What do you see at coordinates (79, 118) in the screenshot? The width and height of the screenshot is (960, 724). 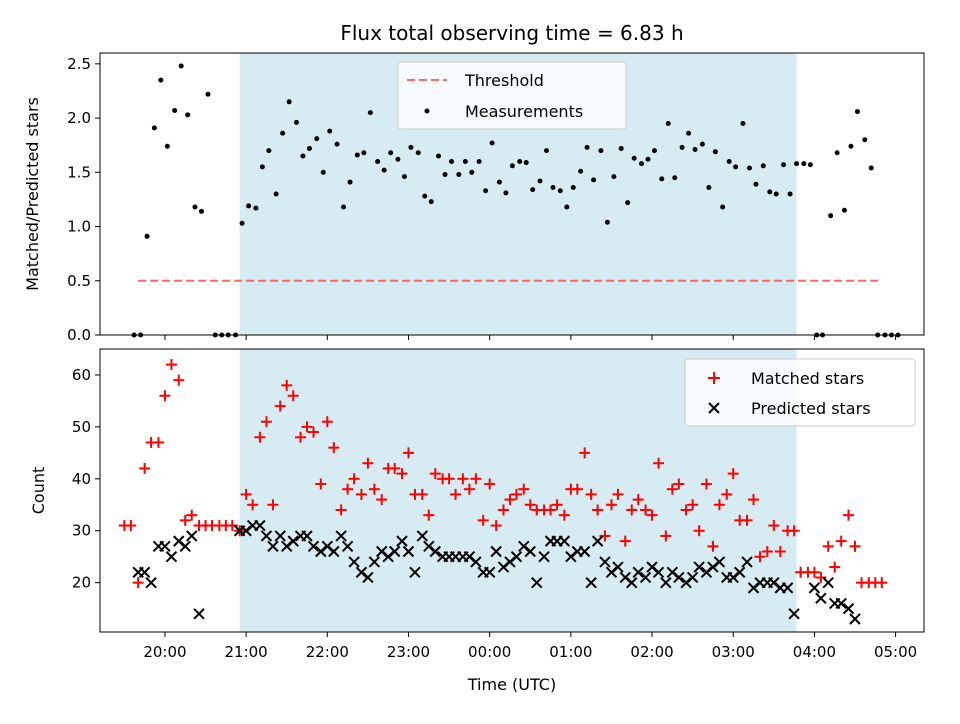 I see `top-y-tick-label: 2.0` at bounding box center [79, 118].